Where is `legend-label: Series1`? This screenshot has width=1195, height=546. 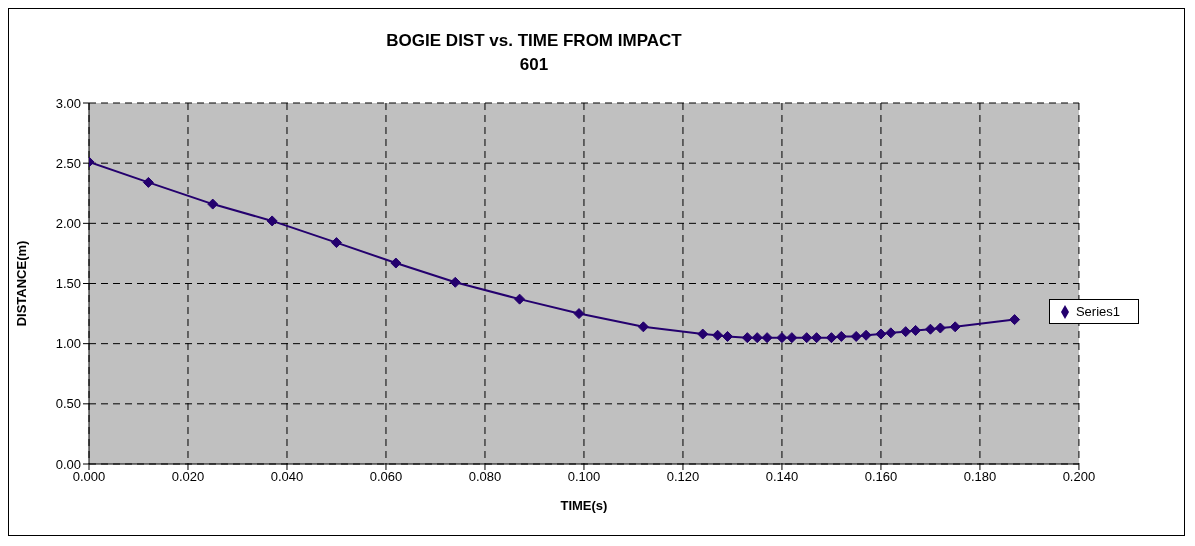 legend-label: Series1 is located at coordinates (1097, 311).